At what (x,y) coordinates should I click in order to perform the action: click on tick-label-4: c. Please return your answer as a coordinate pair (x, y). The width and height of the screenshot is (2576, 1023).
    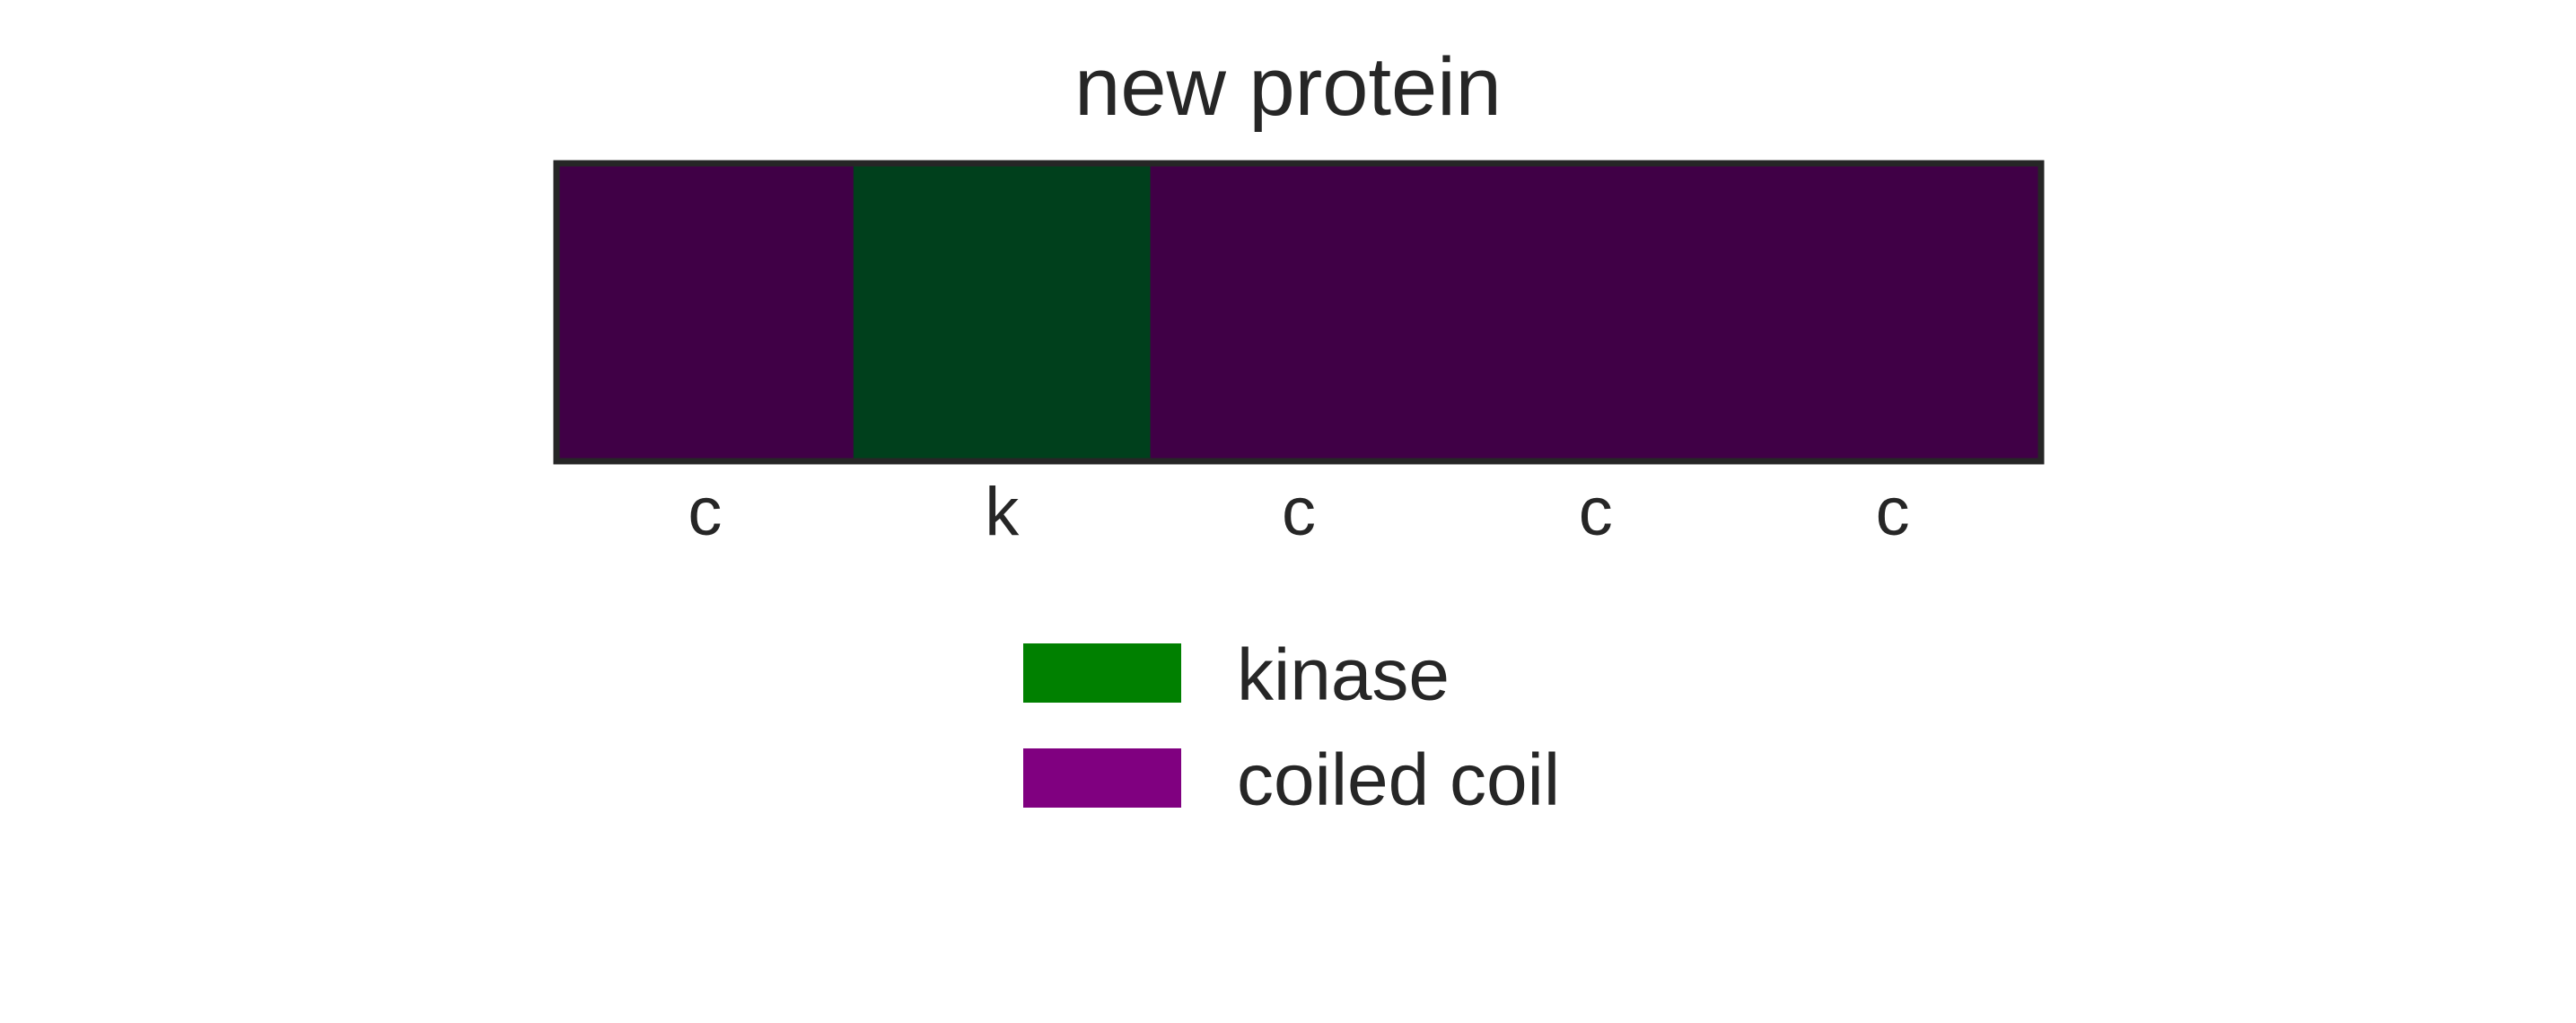
    Looking at the image, I should click on (1596, 512).